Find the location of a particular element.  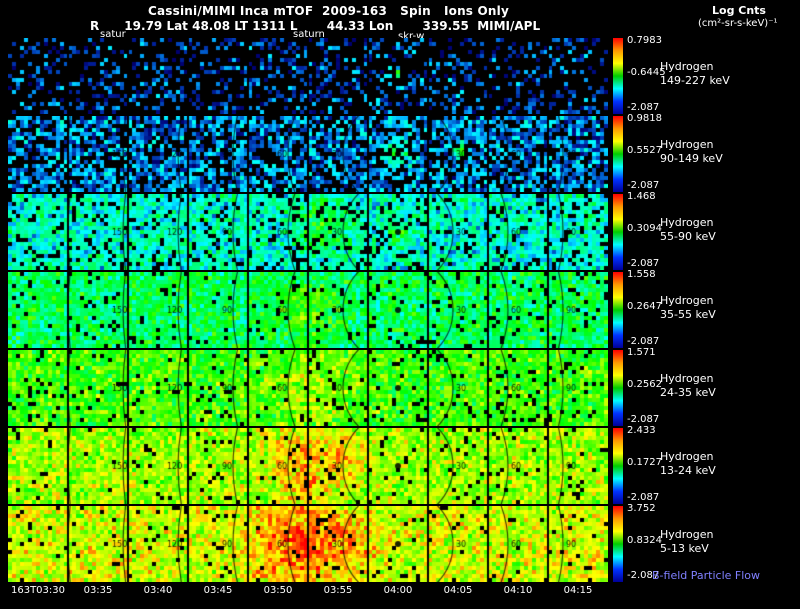

time-label: 04:05 is located at coordinates (458, 590).